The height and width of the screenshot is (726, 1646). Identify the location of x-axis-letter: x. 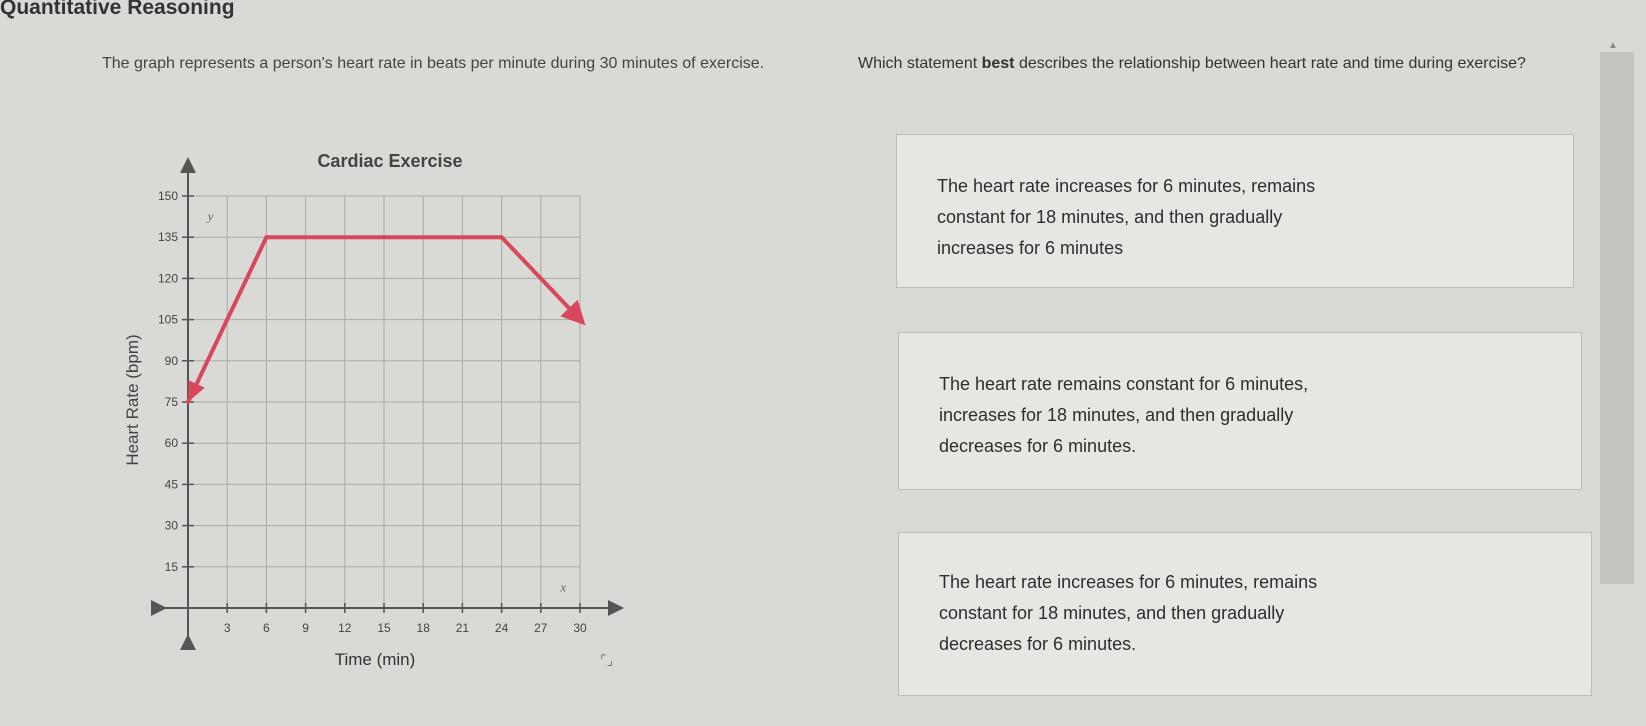
(562, 587).